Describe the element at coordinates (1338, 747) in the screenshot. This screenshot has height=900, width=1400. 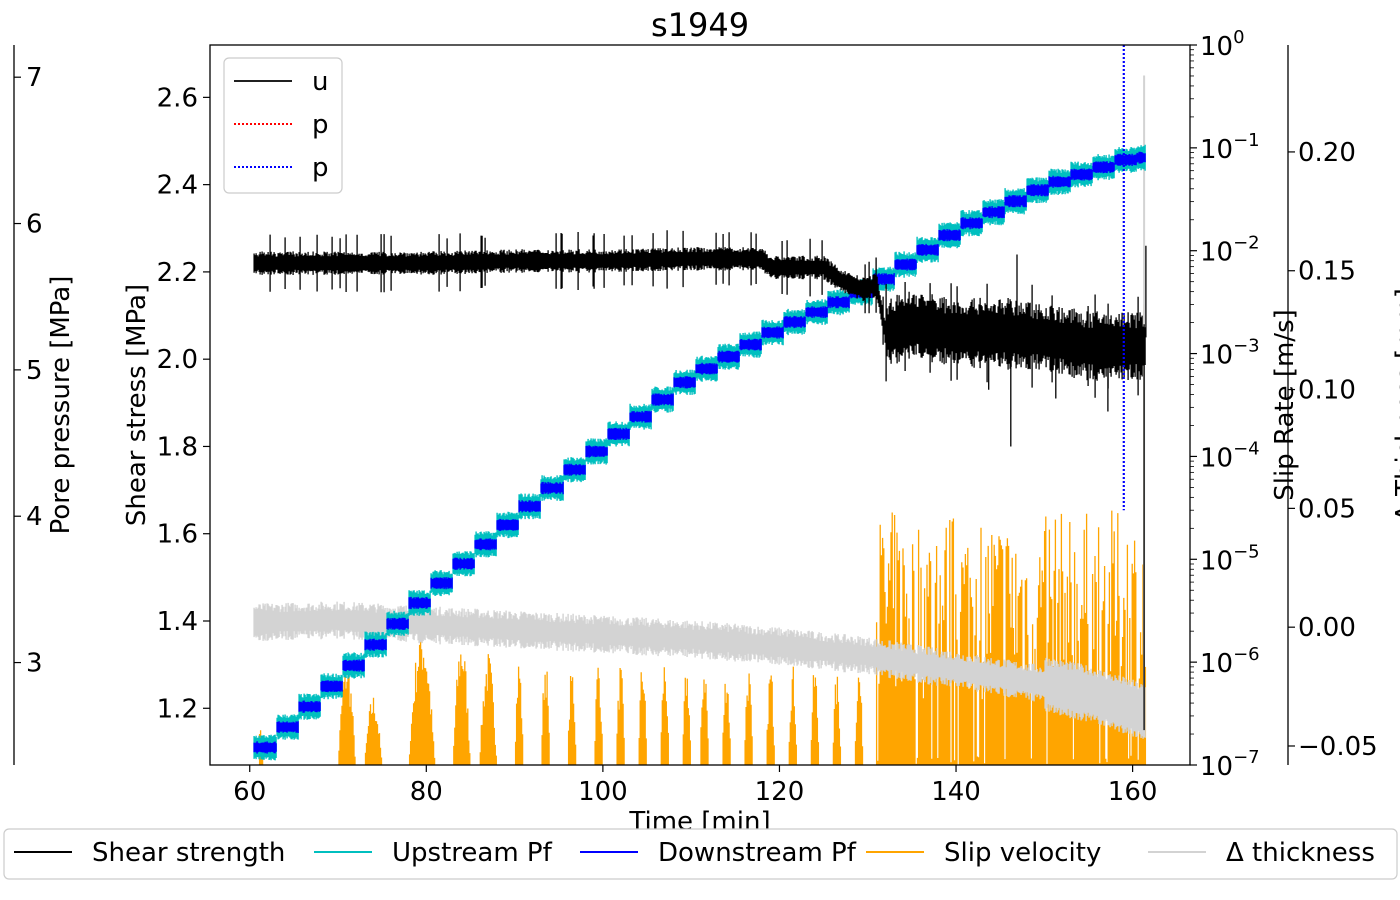
I see `thickness-tick-label: −0.05` at that location.